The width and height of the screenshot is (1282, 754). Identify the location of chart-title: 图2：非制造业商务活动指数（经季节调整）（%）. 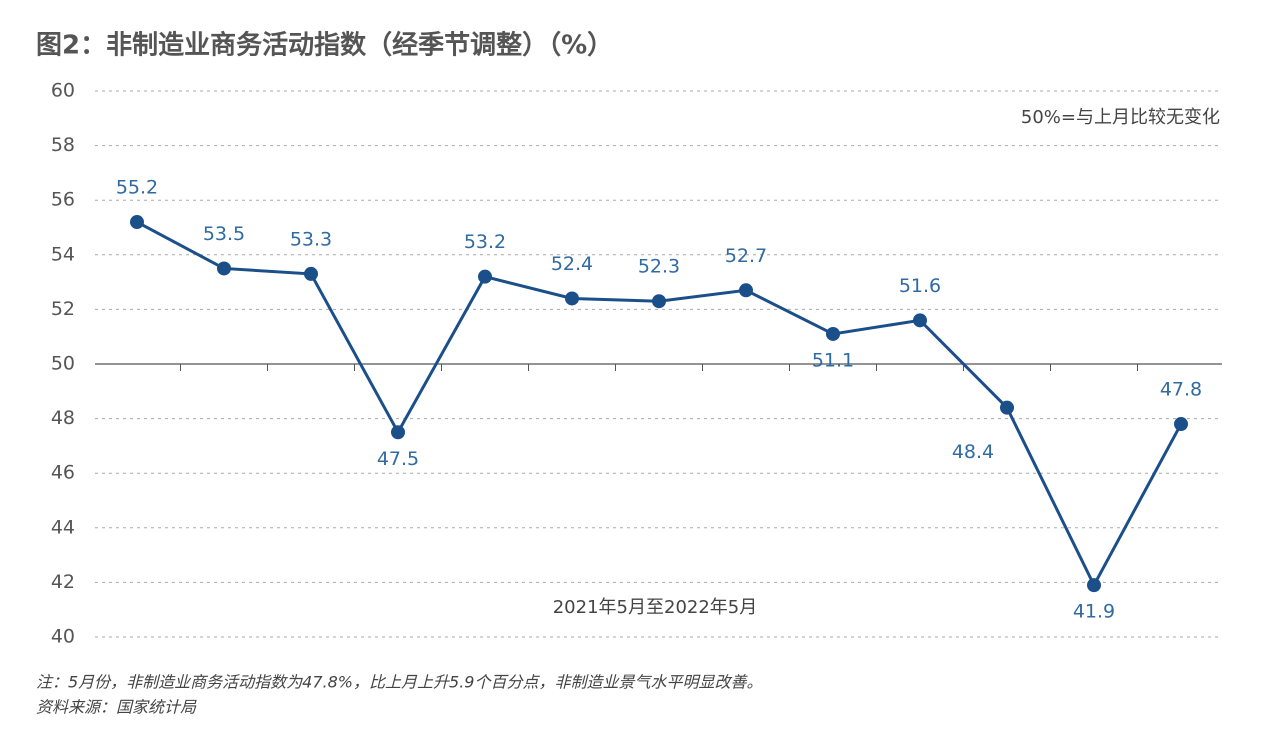
(324, 45).